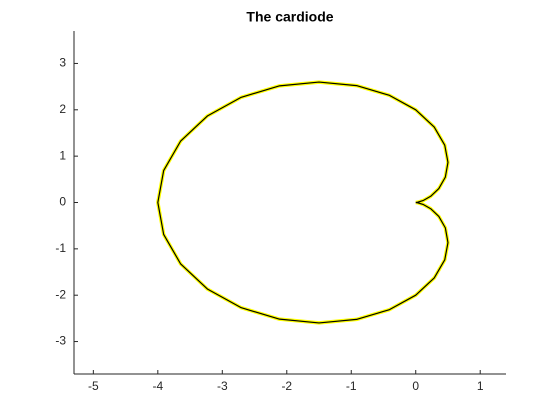 The height and width of the screenshot is (420, 560). Describe the element at coordinates (62, 63) in the screenshot. I see `y-tick-label: 3` at that location.